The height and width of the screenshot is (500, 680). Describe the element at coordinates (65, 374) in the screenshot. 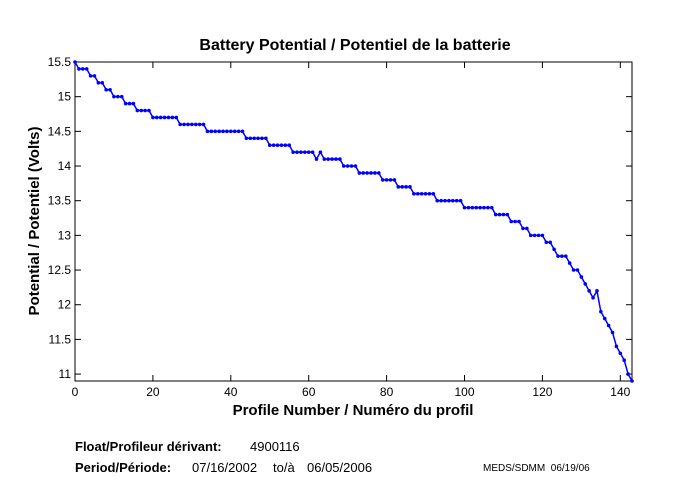

I see `y-tick-label: 11` at that location.